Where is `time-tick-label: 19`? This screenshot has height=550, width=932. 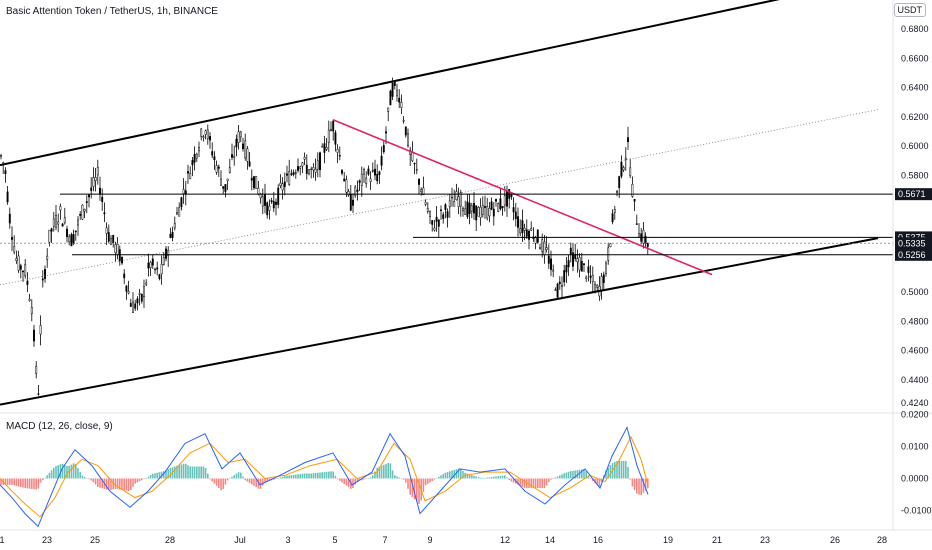 time-tick-label: 19 is located at coordinates (668, 540).